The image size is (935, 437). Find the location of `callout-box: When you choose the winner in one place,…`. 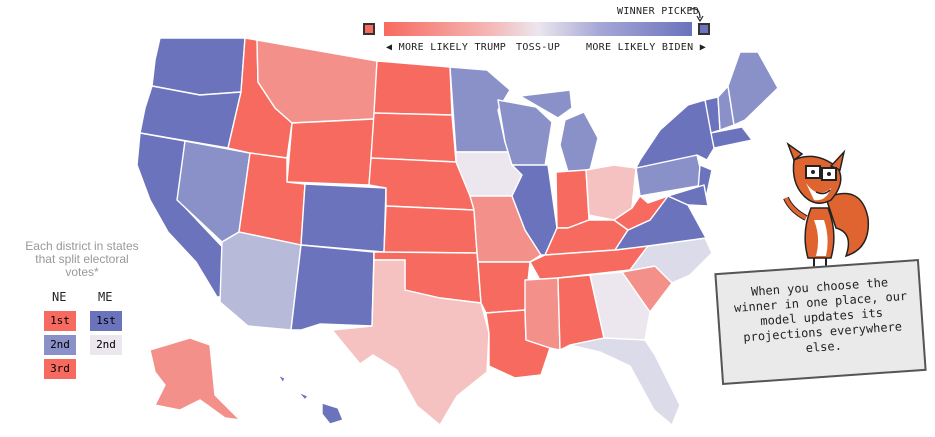

callout-box: When you choose the winner in one place,… is located at coordinates (820, 322).